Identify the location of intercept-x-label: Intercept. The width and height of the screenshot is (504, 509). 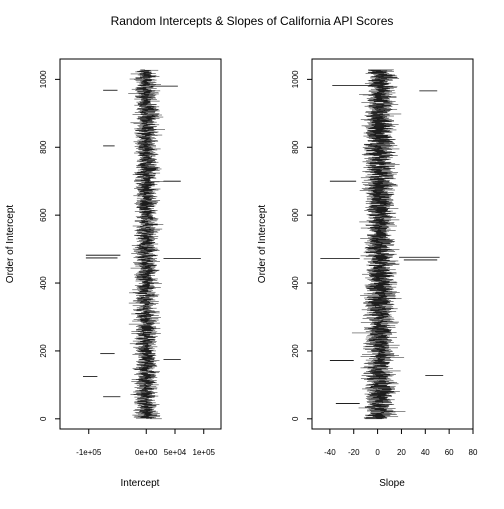
(140, 483).